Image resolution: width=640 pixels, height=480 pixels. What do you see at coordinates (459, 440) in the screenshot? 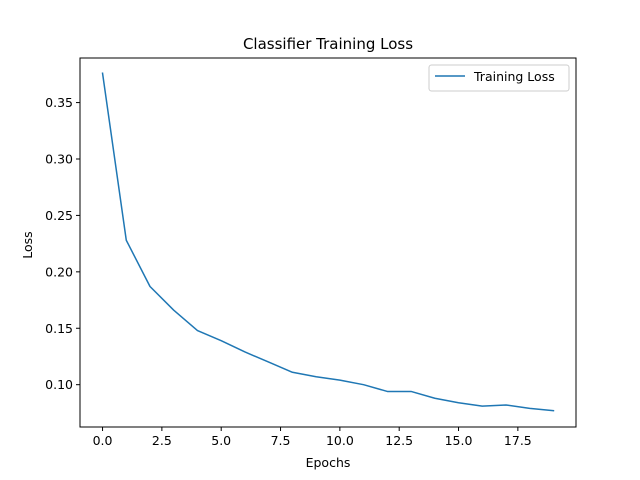
I see `x-tick-label: 15.0` at bounding box center [459, 440].